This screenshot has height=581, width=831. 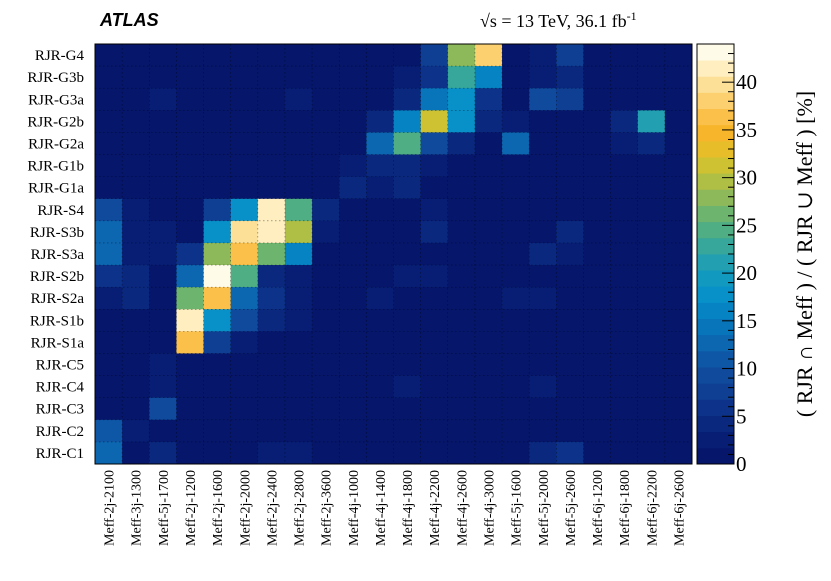 What do you see at coordinates (60, 211) in the screenshot?
I see `y-tick-label: RJR-S4` at bounding box center [60, 211].